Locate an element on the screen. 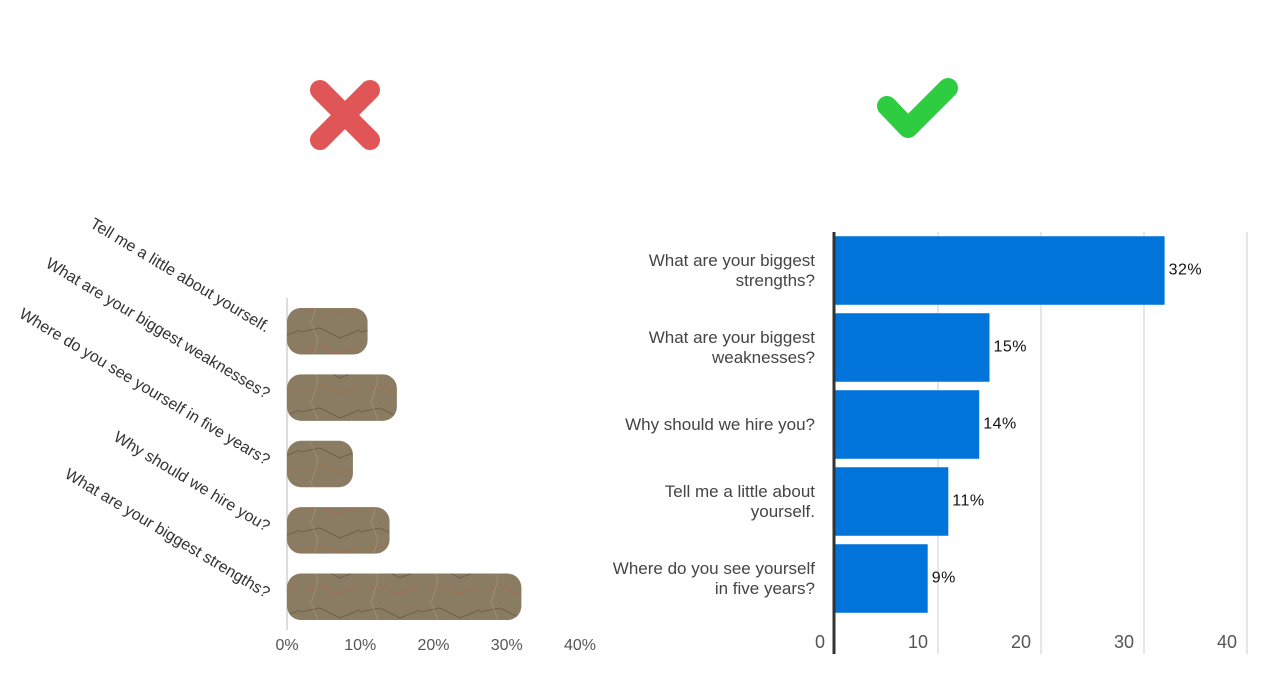 The height and width of the screenshot is (694, 1264). value-label: 15% is located at coordinates (1011, 347).